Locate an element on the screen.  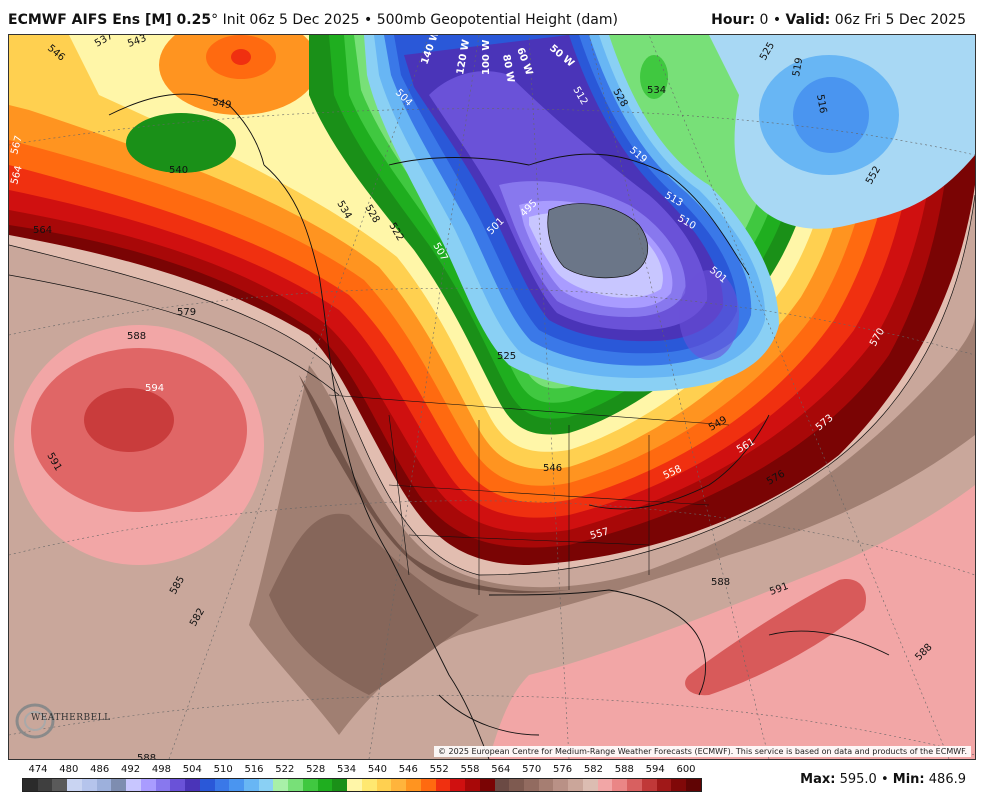
valid-time-info: Hour: 0 • Valid: 06z Fri 5 Dec 2025 is located at coordinates (838, 20).